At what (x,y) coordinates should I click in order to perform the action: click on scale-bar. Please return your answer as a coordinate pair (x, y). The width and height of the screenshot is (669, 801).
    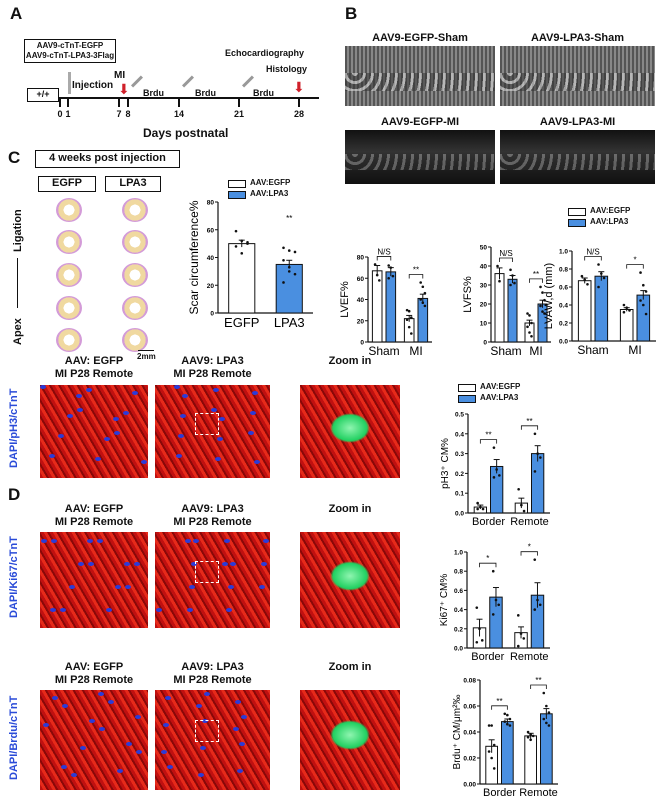
    Looking at the image, I should click on (146, 350).